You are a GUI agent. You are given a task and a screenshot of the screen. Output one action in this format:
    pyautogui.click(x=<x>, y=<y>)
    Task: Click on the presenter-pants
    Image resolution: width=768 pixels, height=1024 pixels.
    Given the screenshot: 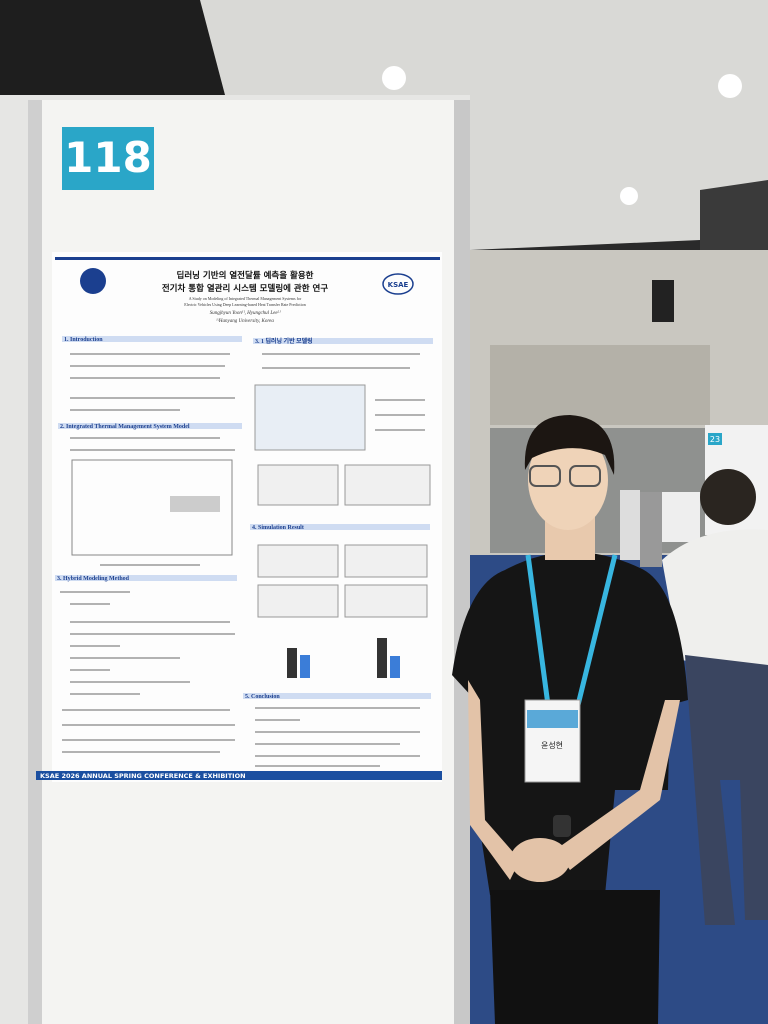 What is the action you would take?
    pyautogui.click(x=575, y=957)
    